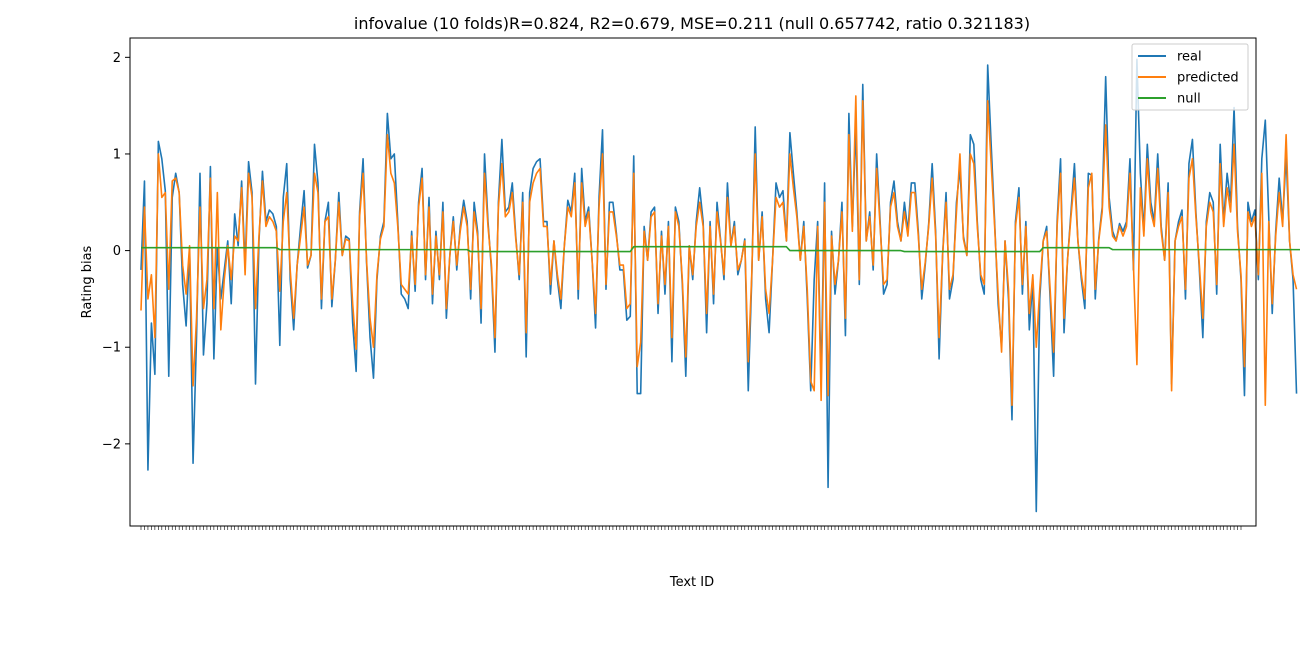  I want to click on legend-label-predicted: predicted, so click(1208, 78).